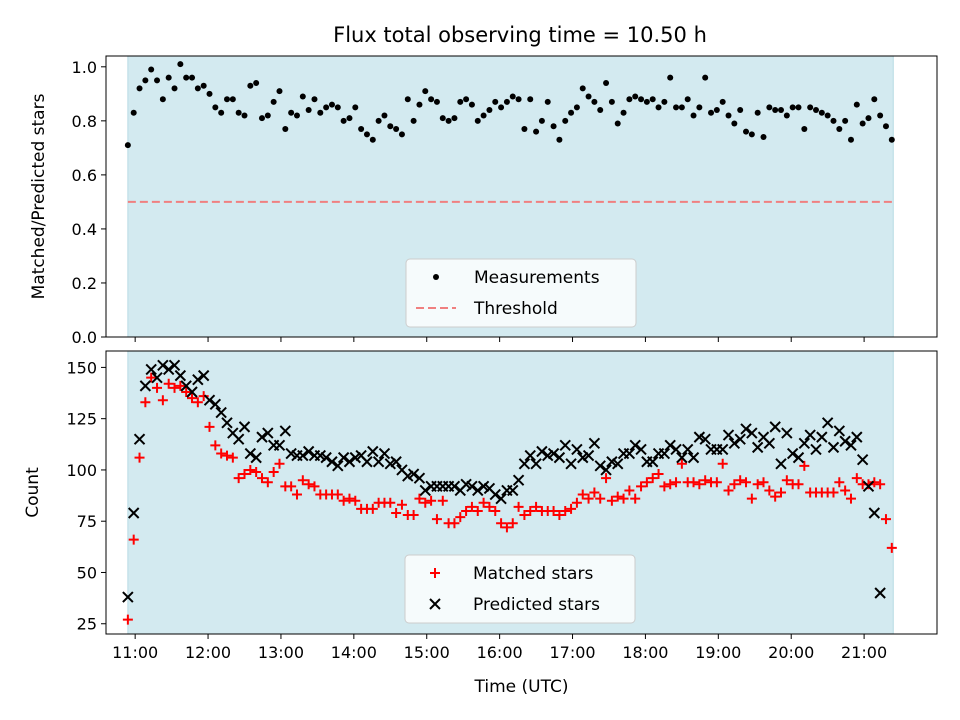 The width and height of the screenshot is (960, 720). I want to click on legend-matched-marker, so click(435, 573).